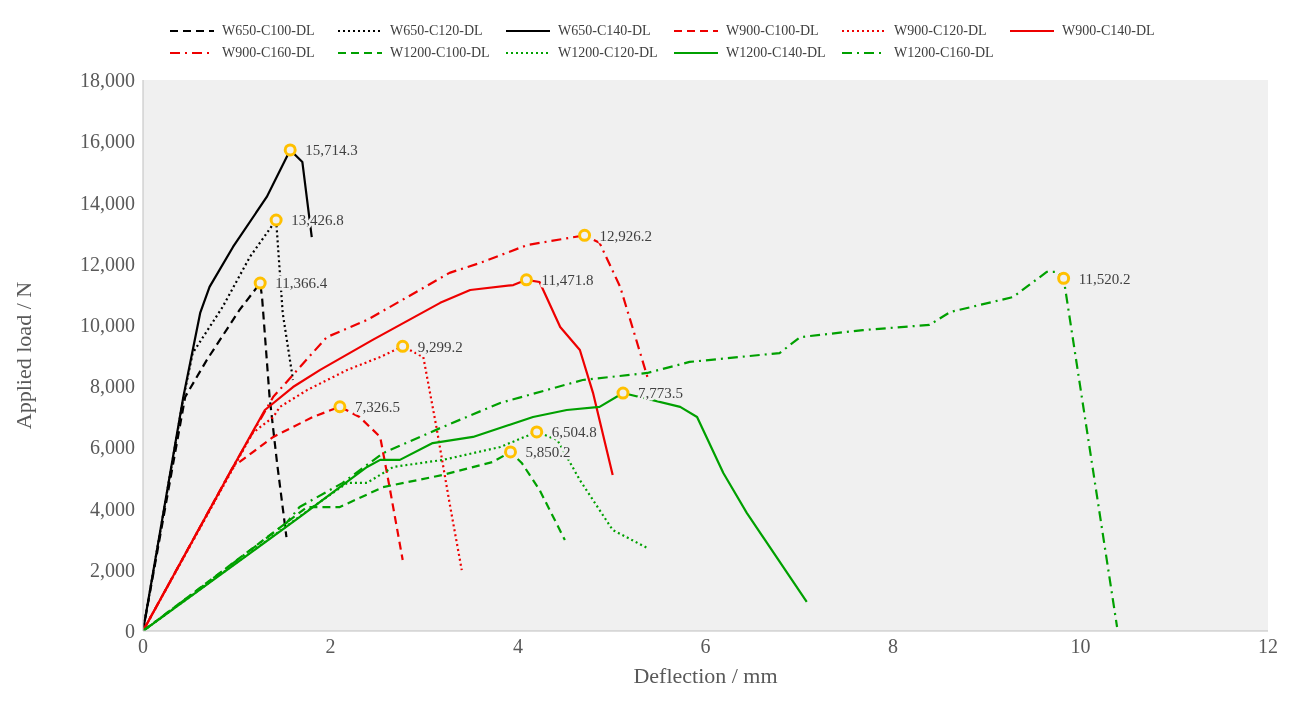  What do you see at coordinates (626, 235) in the screenshot?
I see `annotation: 12,926.2` at bounding box center [626, 235].